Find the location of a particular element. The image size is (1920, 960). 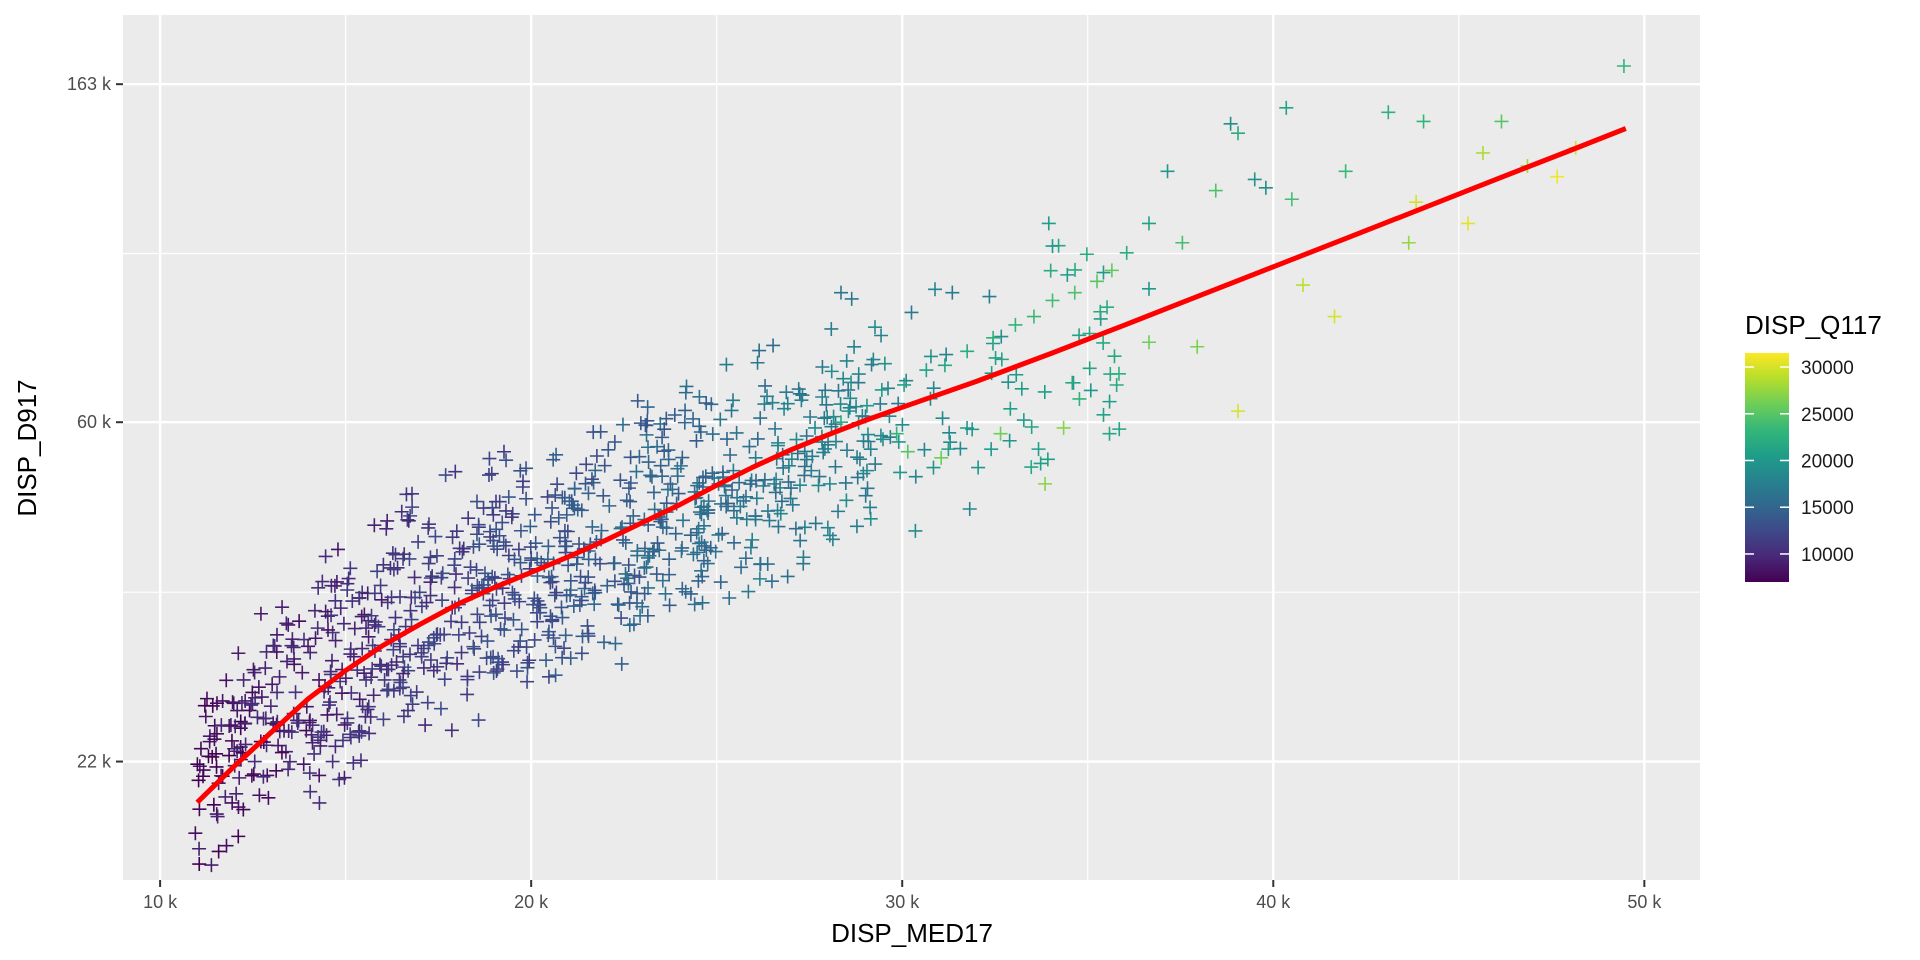

legend-ticks: 10000 15000 20000 25000 30000 is located at coordinates (1799, 462).